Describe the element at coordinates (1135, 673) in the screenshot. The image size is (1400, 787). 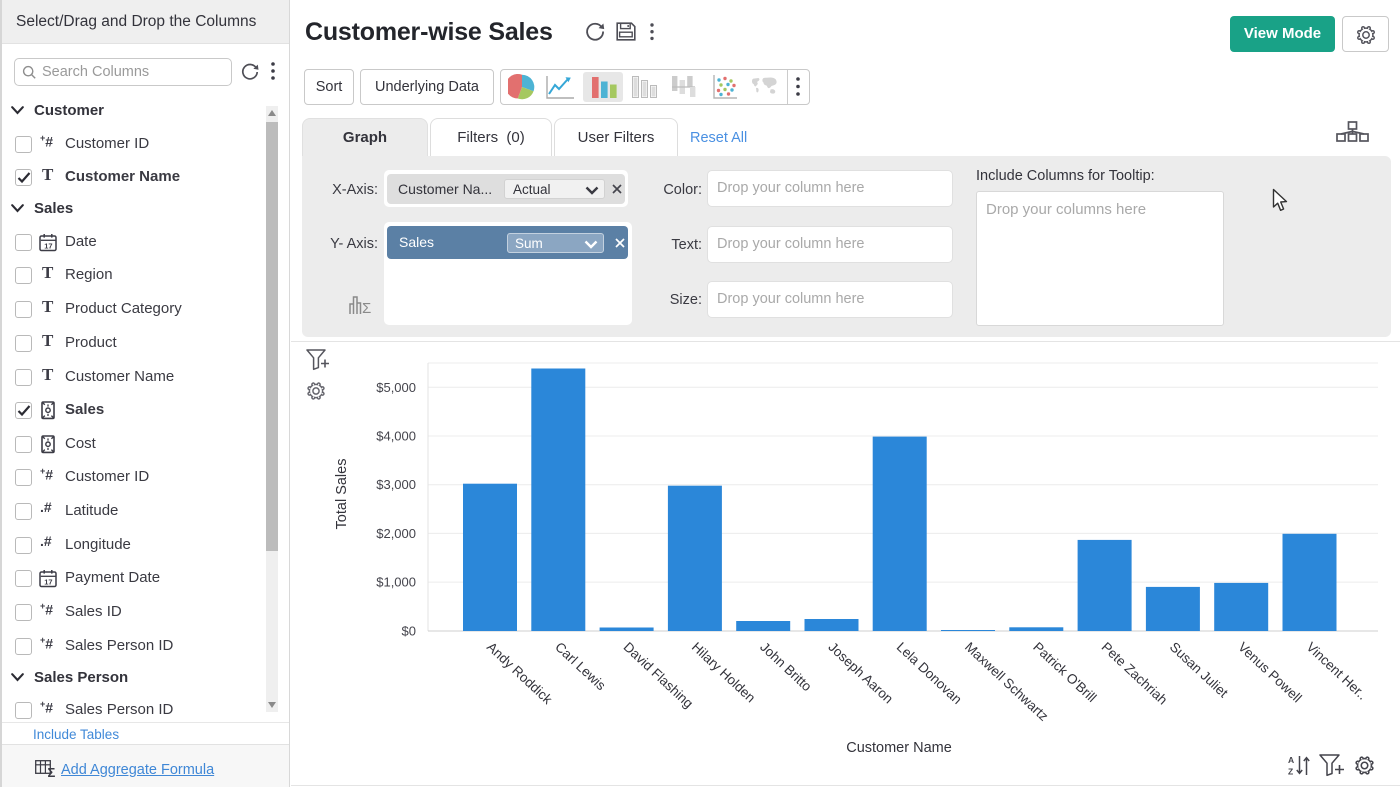
I see `svg-text: Pete Zachriah` at that location.